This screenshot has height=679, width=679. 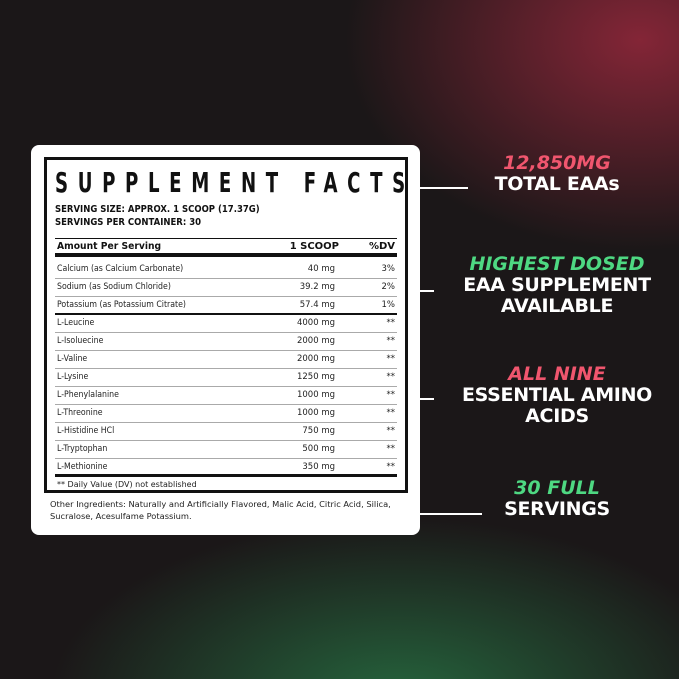 What do you see at coordinates (72, 359) in the screenshot?
I see `nutrient-name: L-Valine` at bounding box center [72, 359].